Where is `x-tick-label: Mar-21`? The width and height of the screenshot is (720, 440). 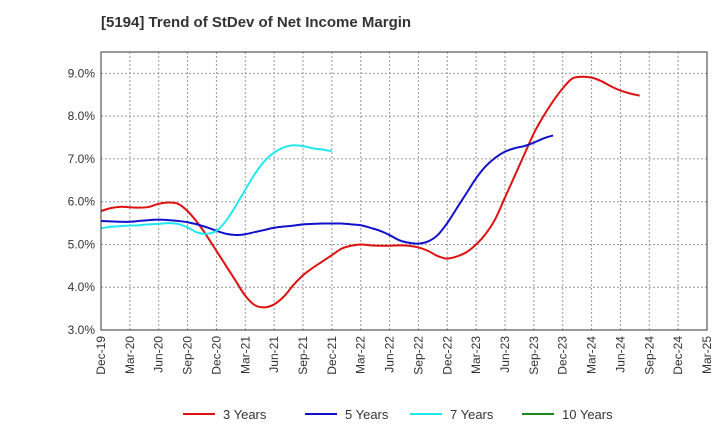 x-tick-label: Mar-21 is located at coordinates (245, 355).